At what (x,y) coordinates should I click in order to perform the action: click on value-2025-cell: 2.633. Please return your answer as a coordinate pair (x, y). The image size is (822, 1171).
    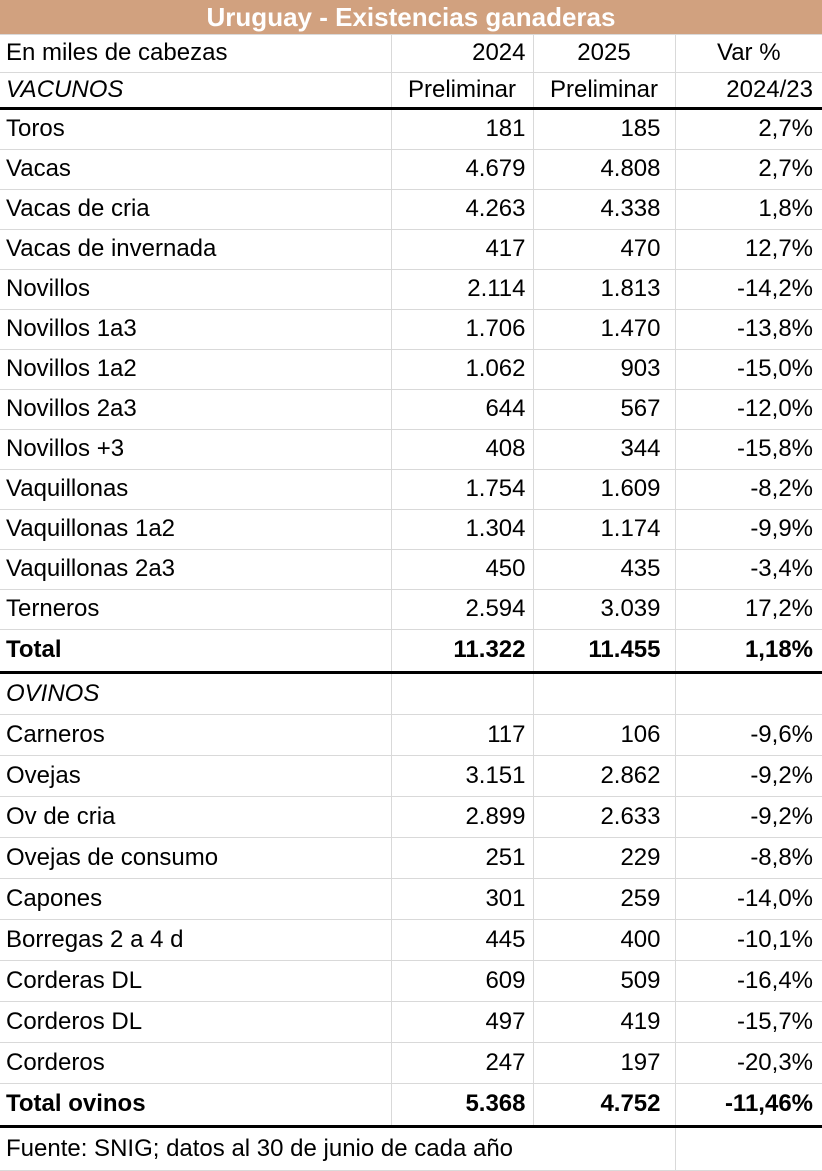
    Looking at the image, I should click on (603, 817).